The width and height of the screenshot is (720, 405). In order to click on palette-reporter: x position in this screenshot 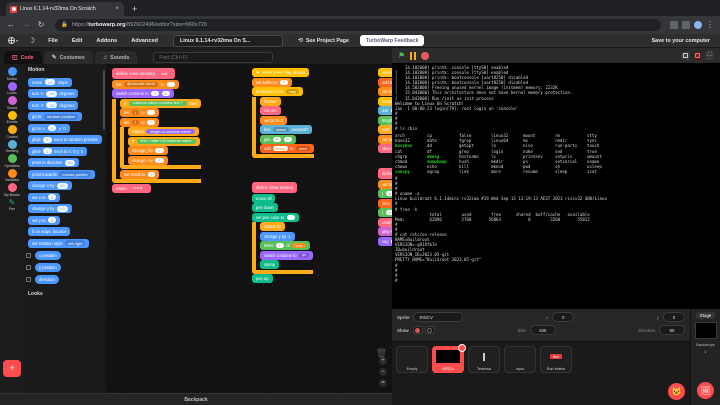, I will do `click(48, 255)`.